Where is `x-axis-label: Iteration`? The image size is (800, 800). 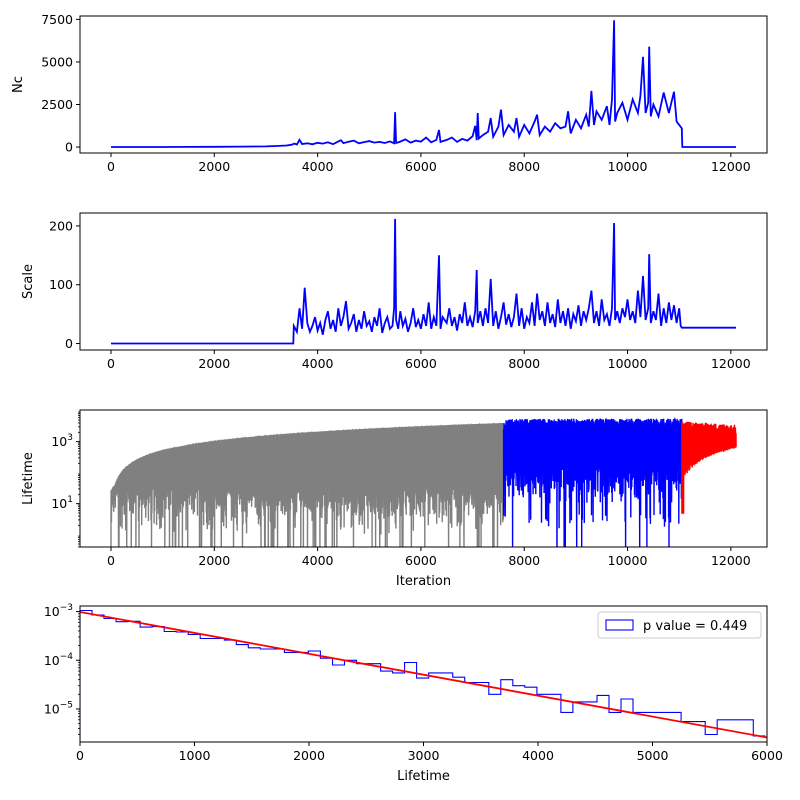 x-axis-label: Iteration is located at coordinates (423, 581).